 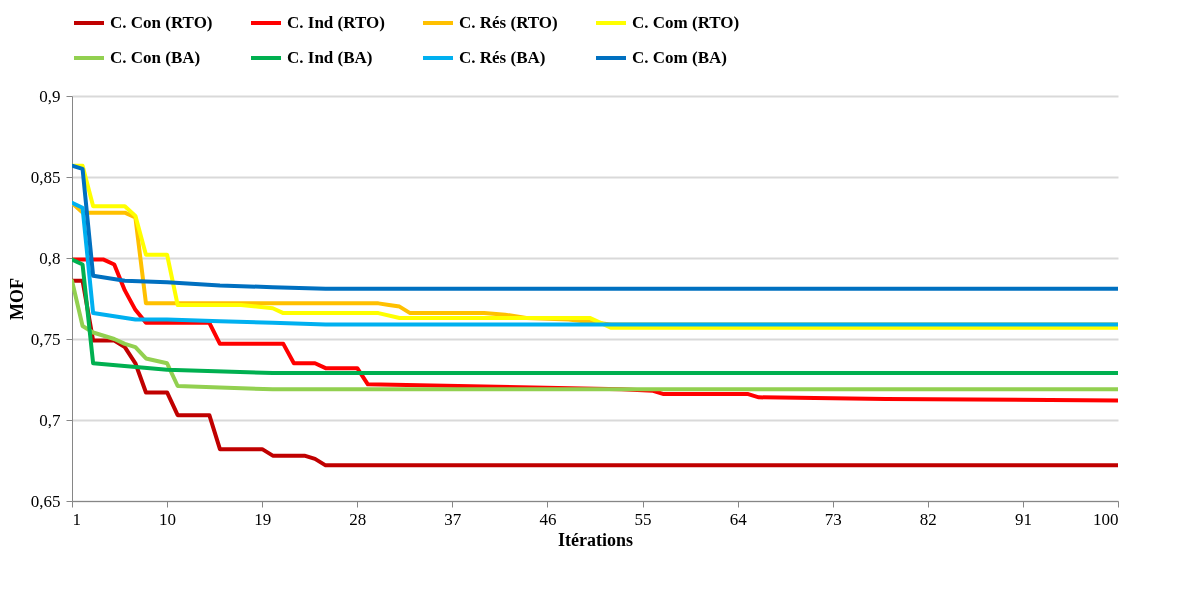 What do you see at coordinates (45, 339) in the screenshot?
I see `y-tick-label: 0,75` at bounding box center [45, 339].